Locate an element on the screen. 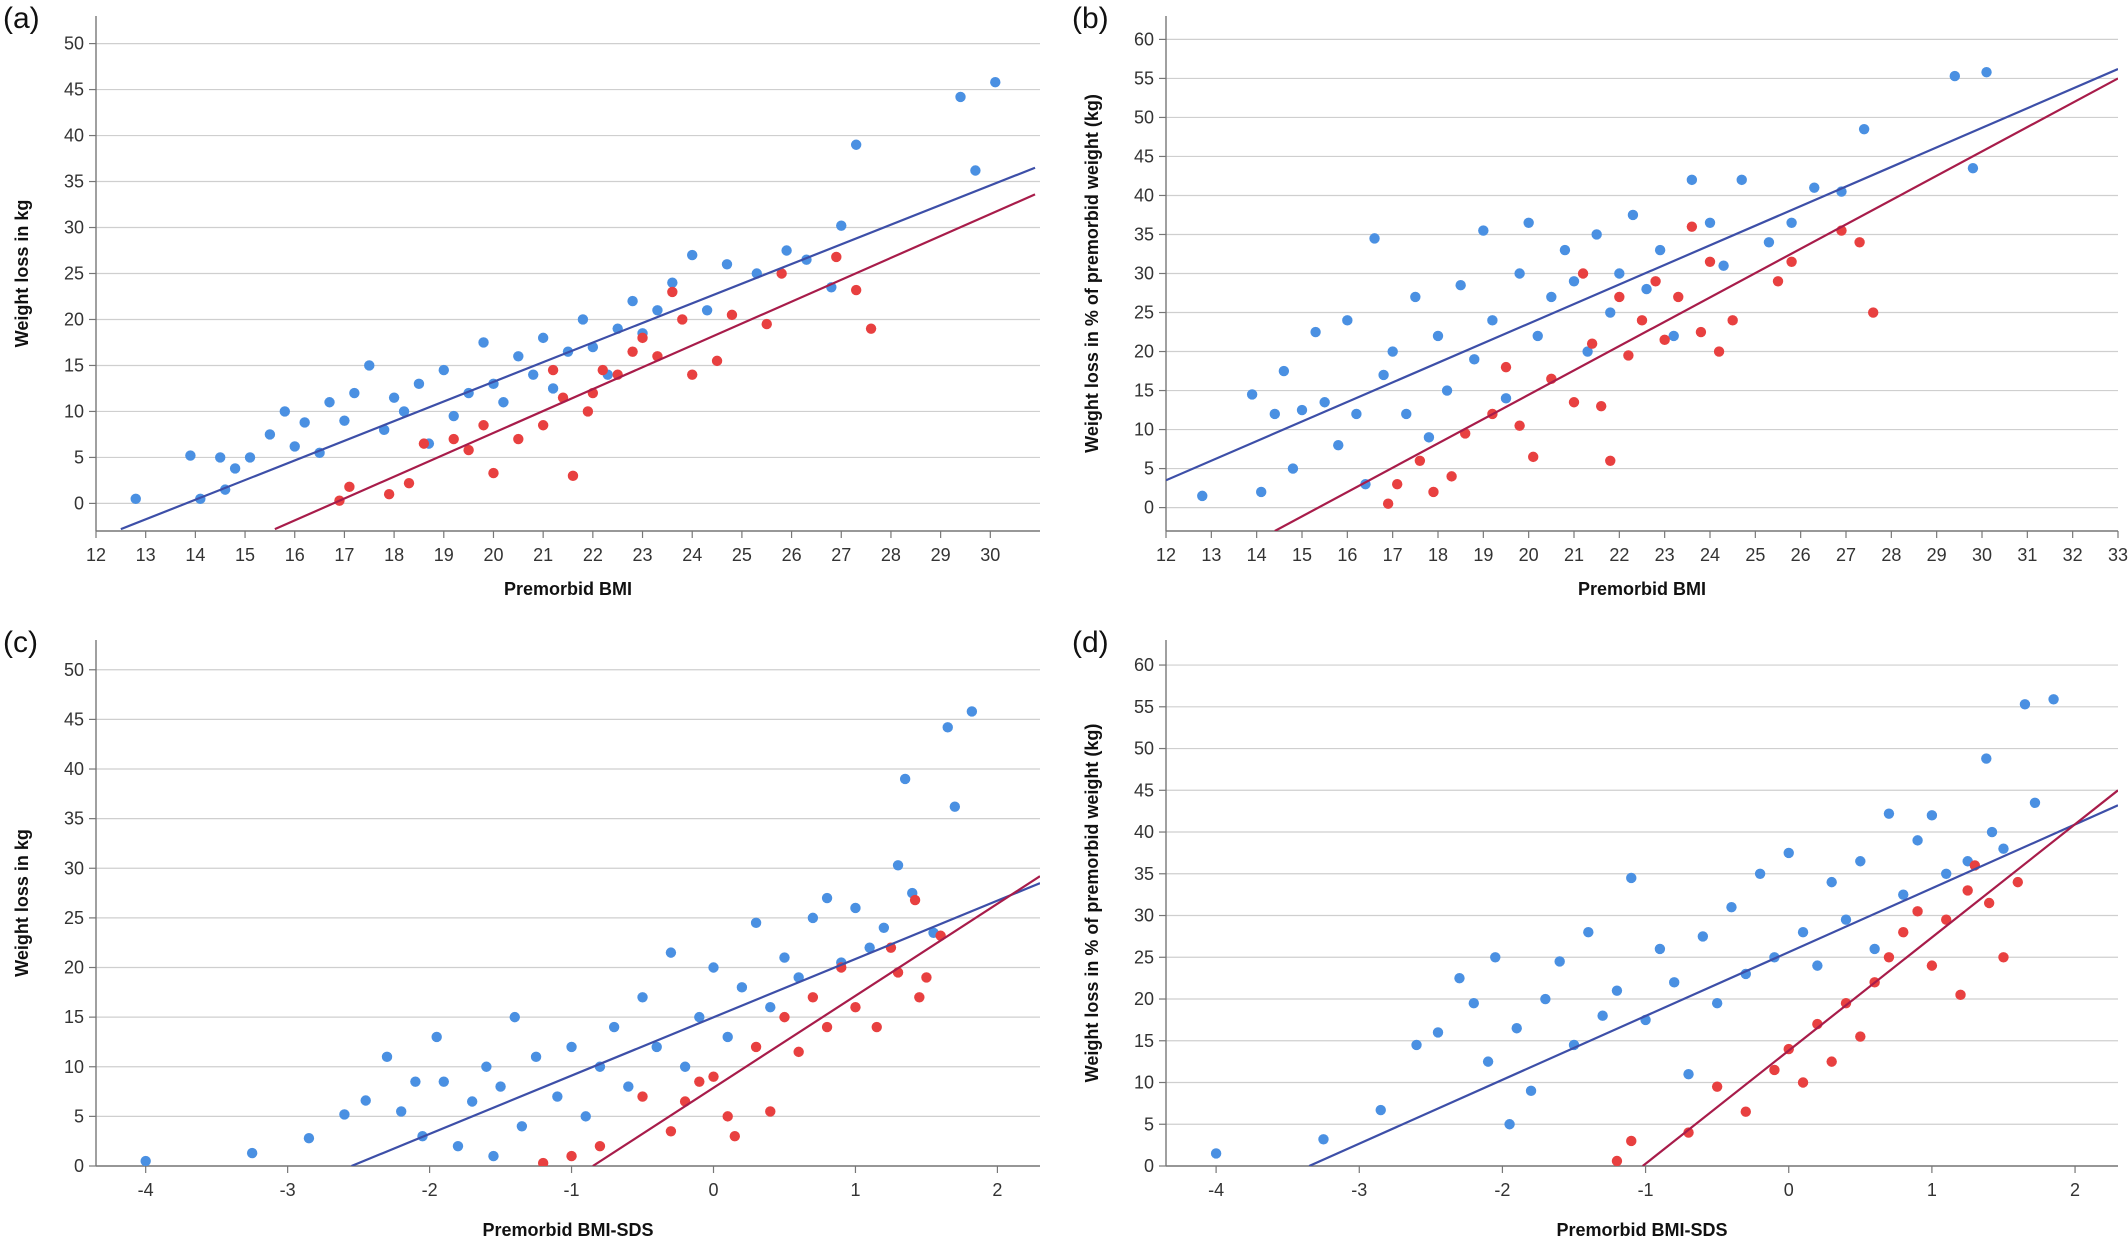 The width and height of the screenshot is (2128, 1249). x-tick-label: 21 is located at coordinates (1574, 555).